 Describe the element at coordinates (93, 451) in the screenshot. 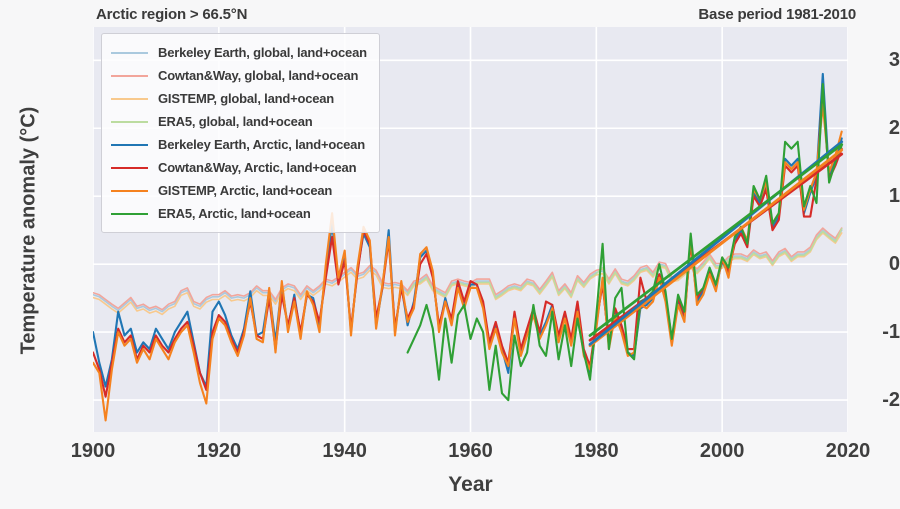

I see `x-tick-label: 1900` at that location.